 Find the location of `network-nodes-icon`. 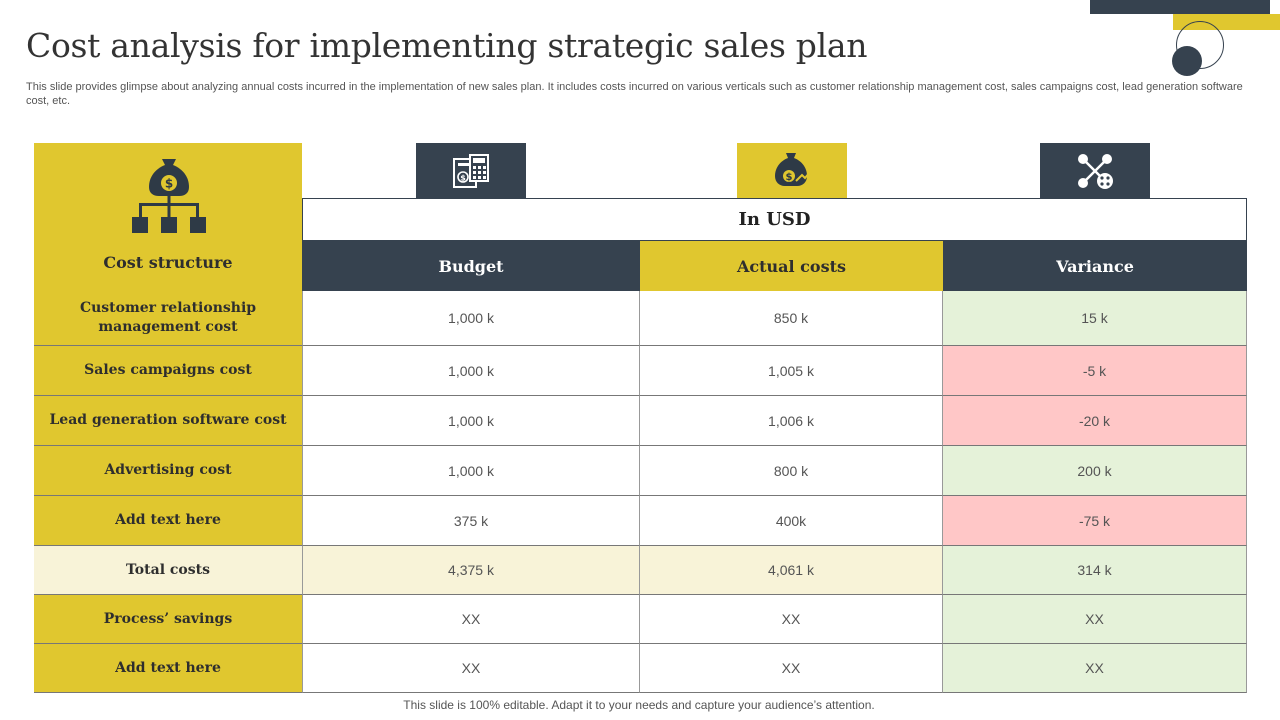

network-nodes-icon is located at coordinates (1095, 171).